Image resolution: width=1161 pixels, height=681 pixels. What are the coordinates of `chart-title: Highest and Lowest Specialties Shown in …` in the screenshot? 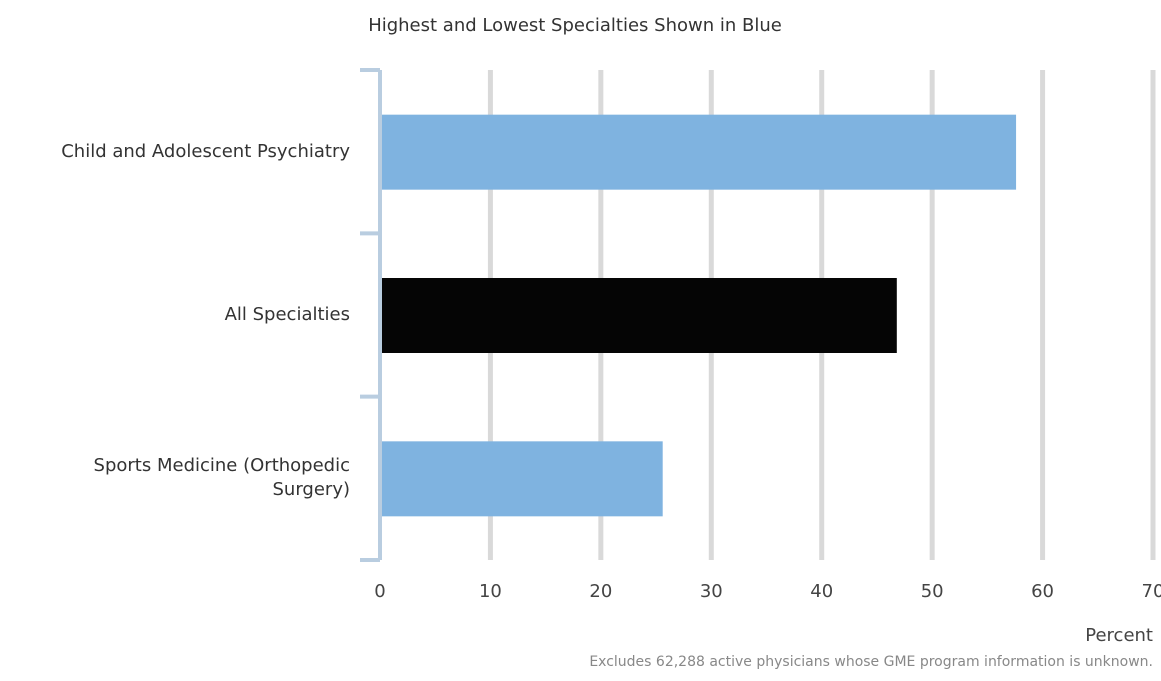 It's located at (575, 25).